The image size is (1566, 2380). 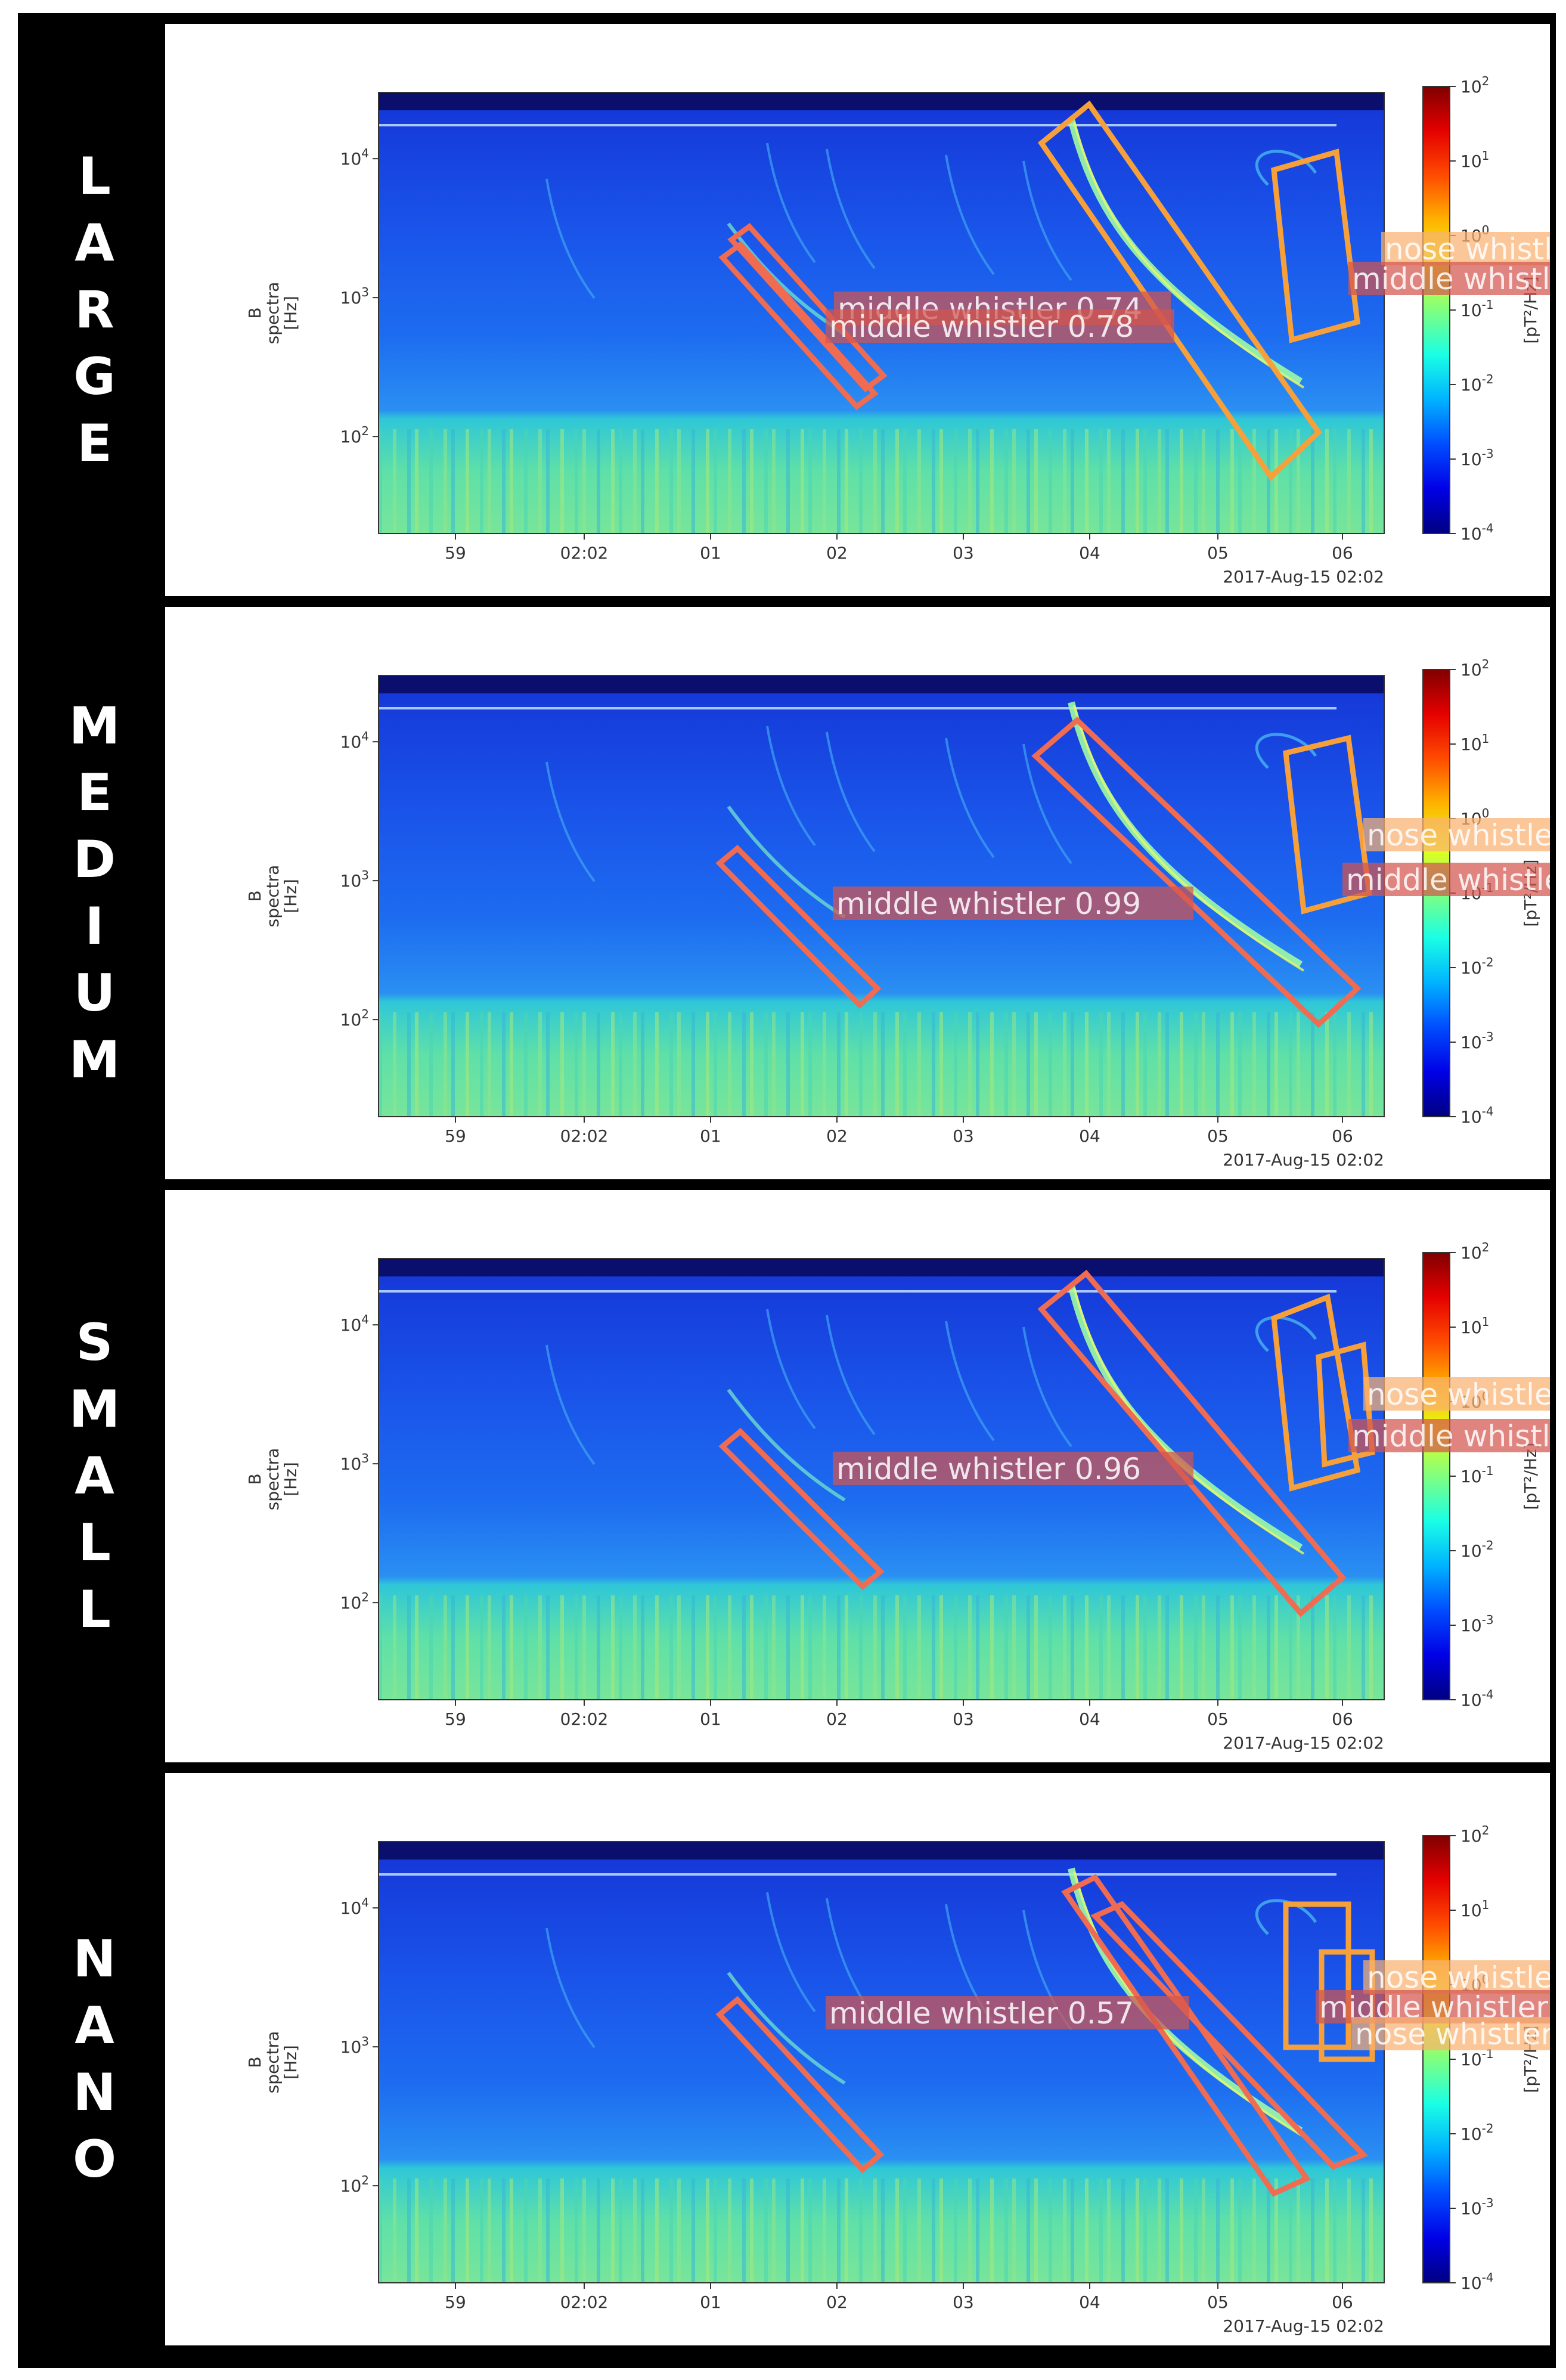 What do you see at coordinates (95, 1476) in the screenshot?
I see `model-label-column: SMALL` at bounding box center [95, 1476].